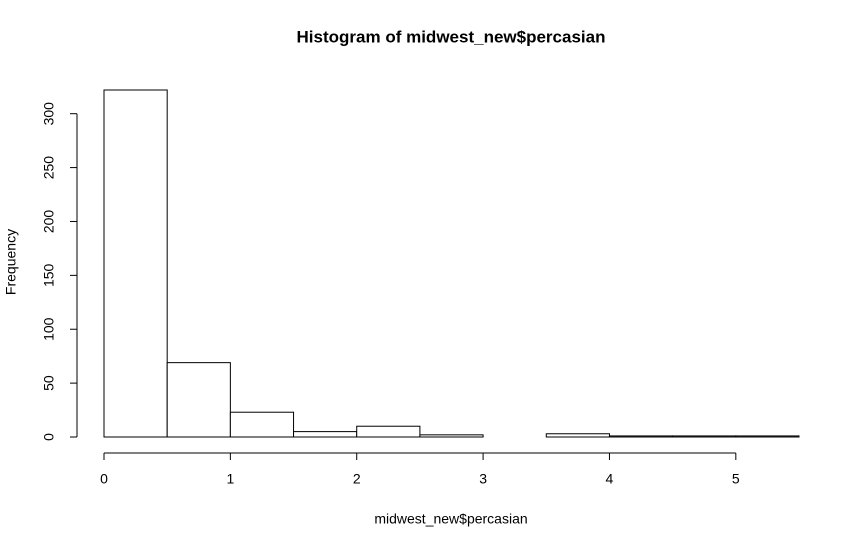  What do you see at coordinates (451, 36) in the screenshot?
I see `chart-title: Histogram of midwest_new$percasian` at bounding box center [451, 36].